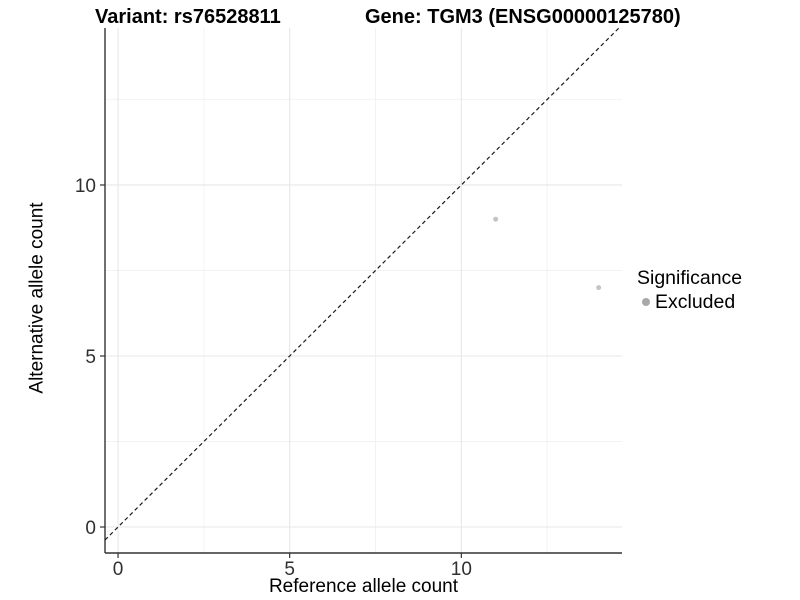 This screenshot has width=800, height=600. I want to click on legend-item-label: Excluded, so click(695, 301).